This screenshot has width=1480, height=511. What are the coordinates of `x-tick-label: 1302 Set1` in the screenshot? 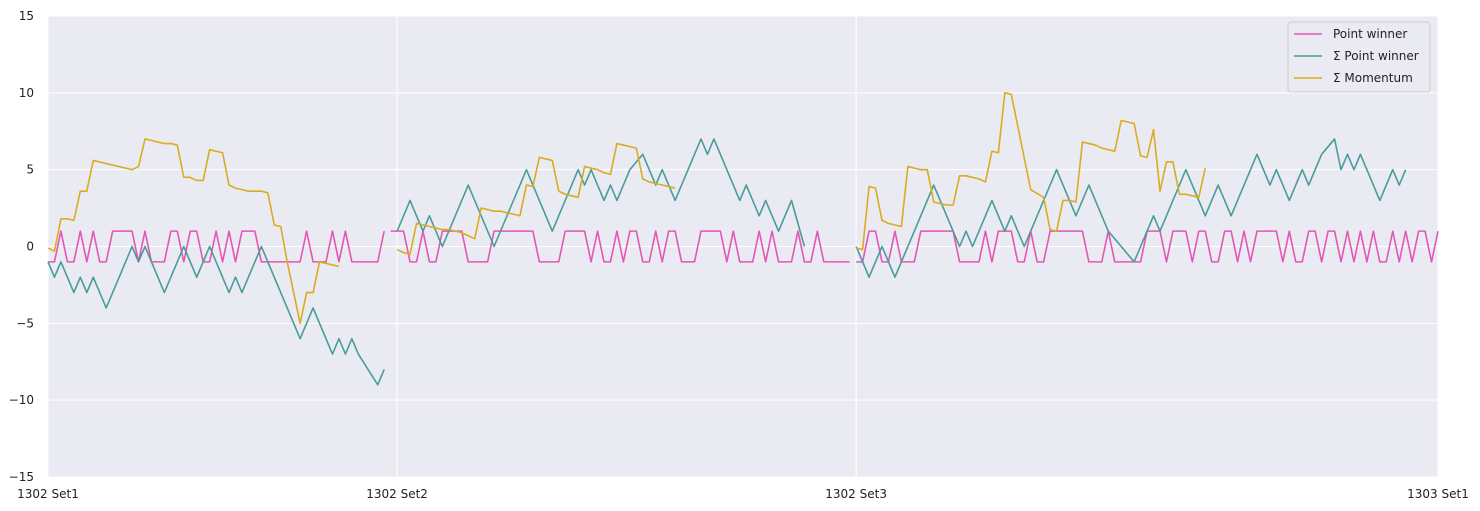 It's located at (48, 494).